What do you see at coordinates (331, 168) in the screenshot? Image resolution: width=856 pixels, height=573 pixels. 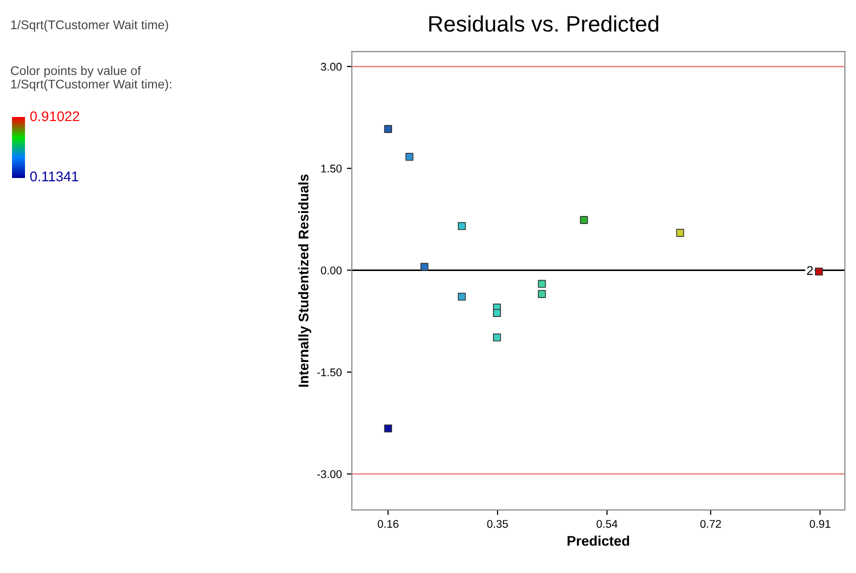 I see `y-tick-label: 1.50` at bounding box center [331, 168].